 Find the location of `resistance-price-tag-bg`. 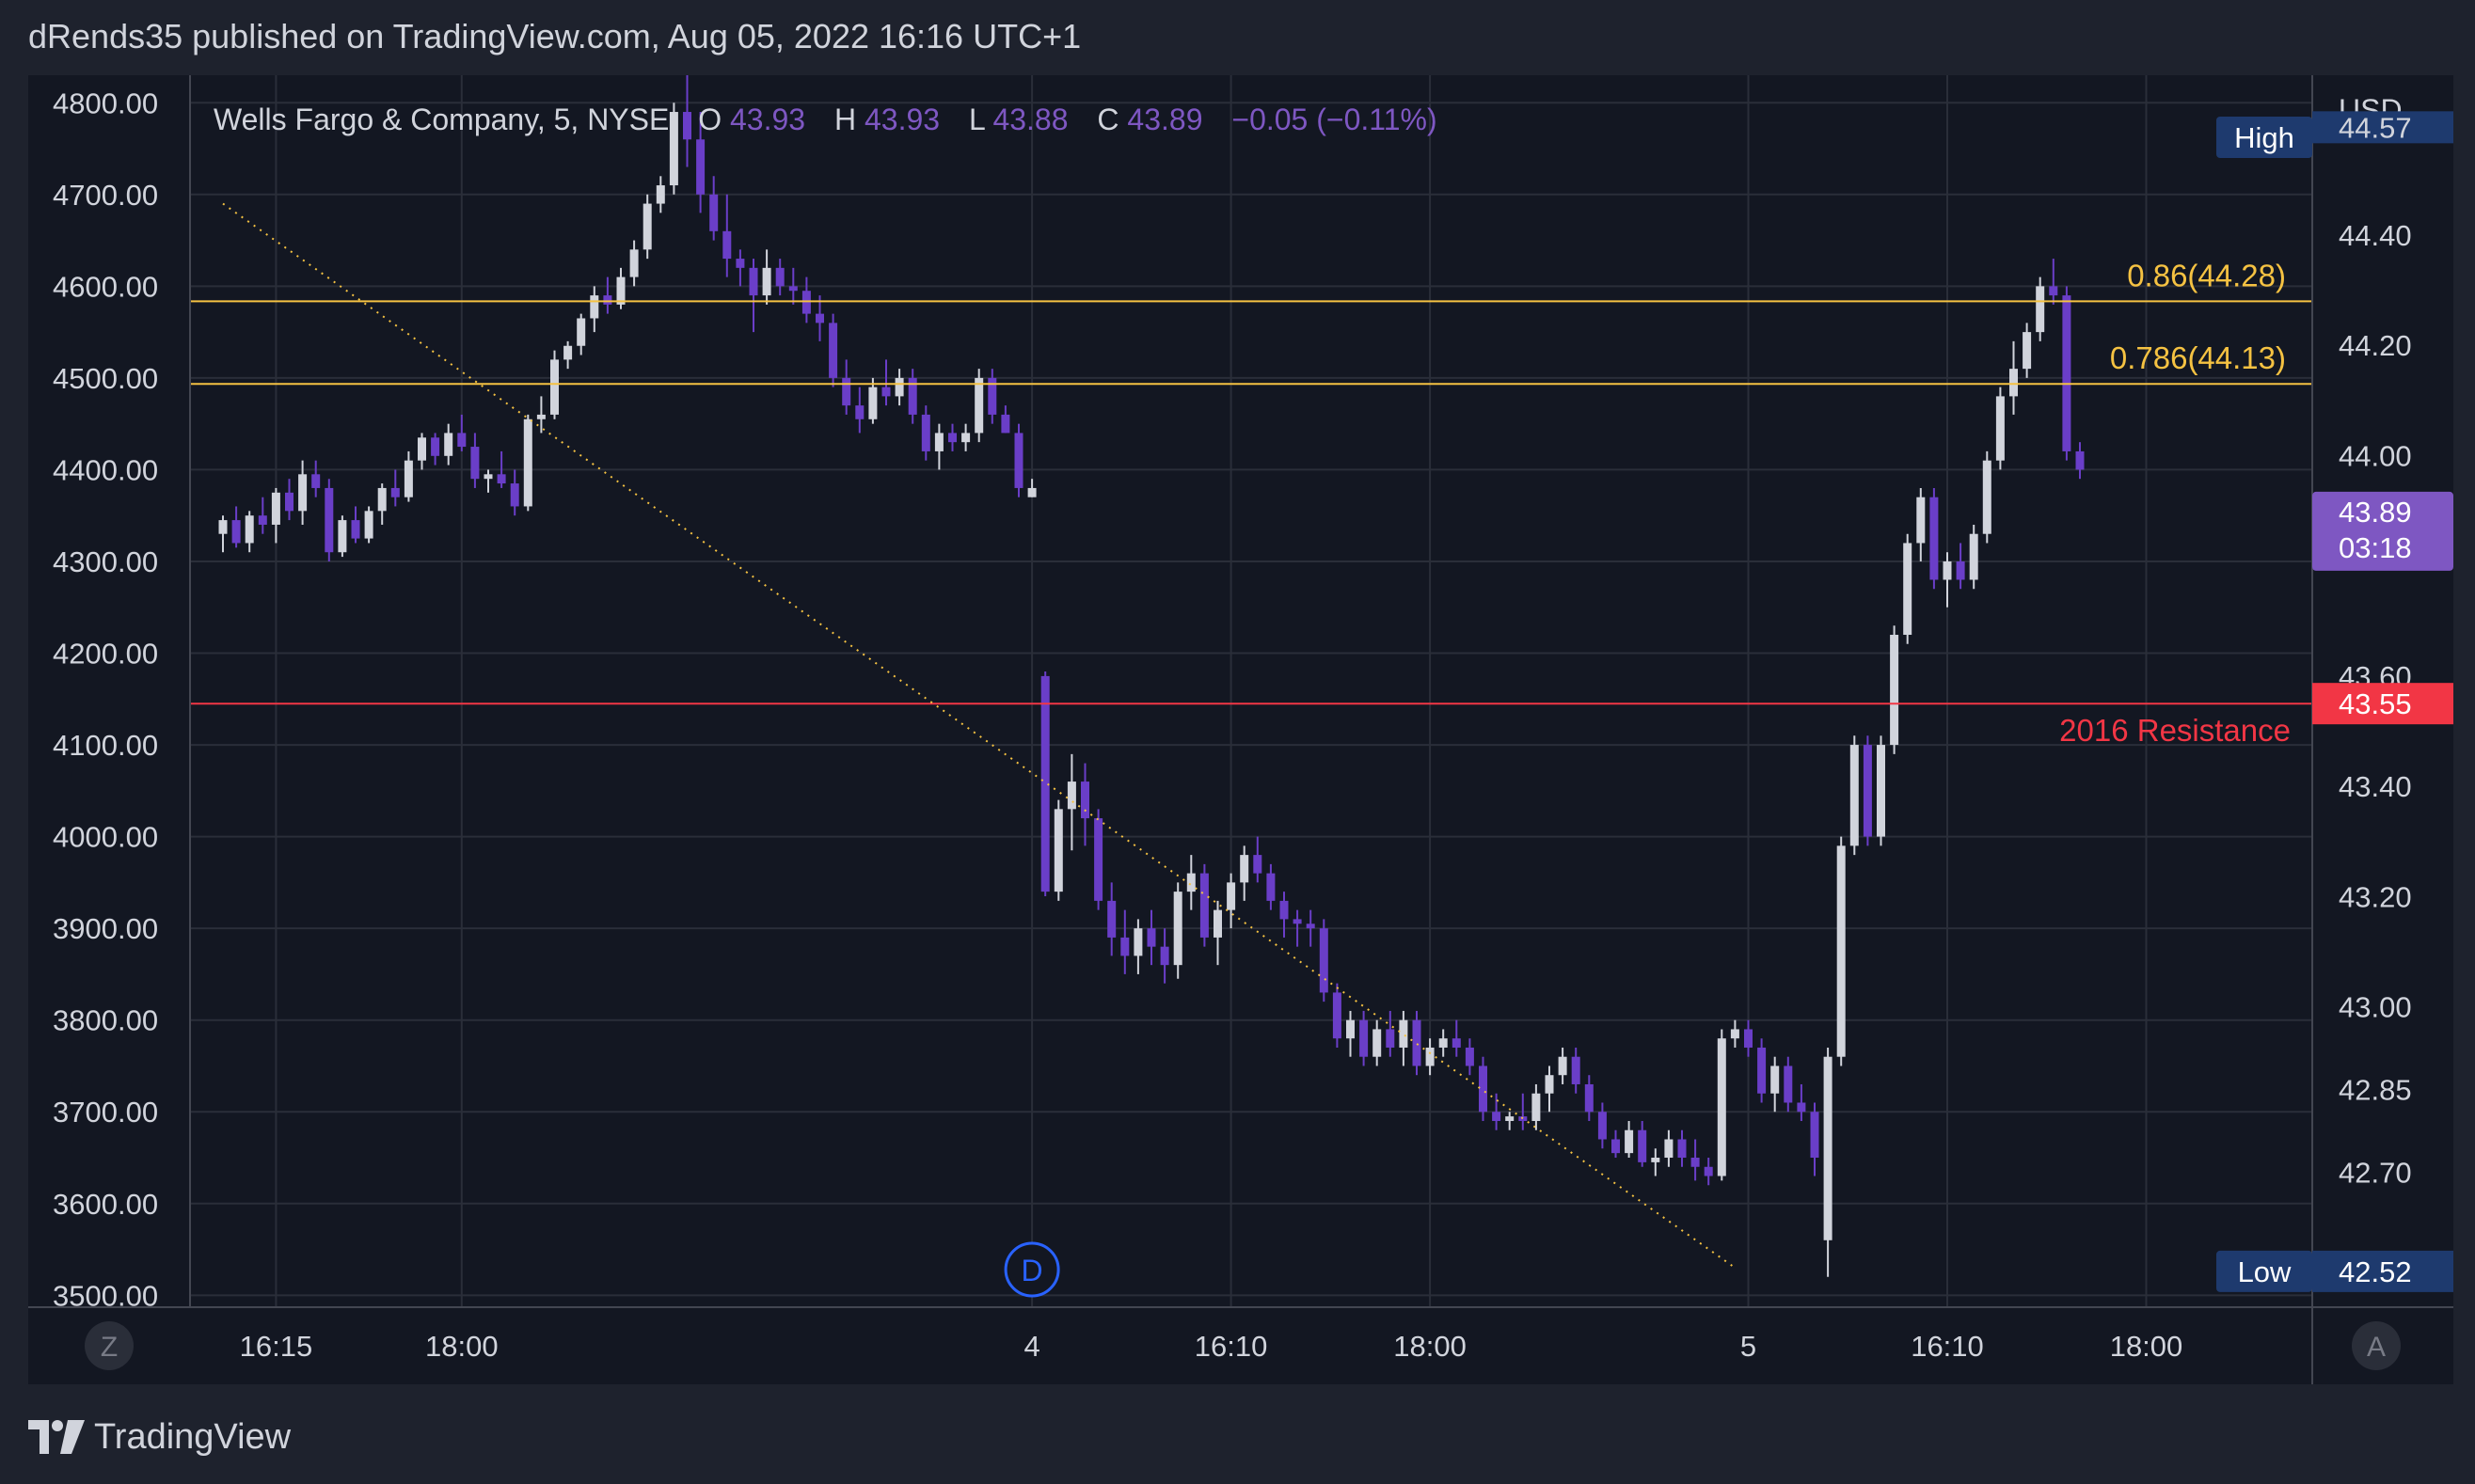

resistance-price-tag-bg is located at coordinates (2382, 704).